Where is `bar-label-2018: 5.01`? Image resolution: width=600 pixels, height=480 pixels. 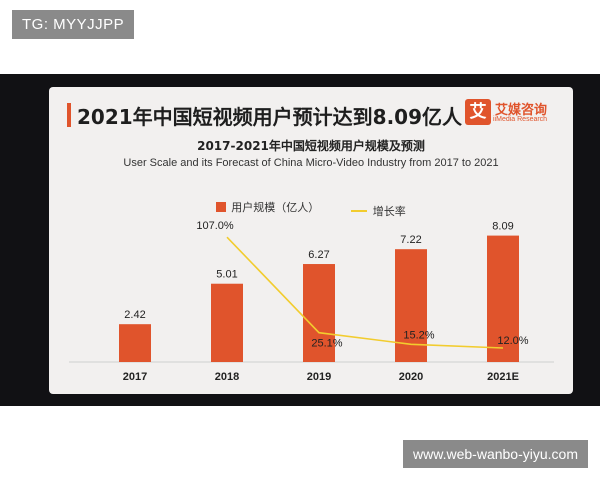 bar-label-2018: 5.01 is located at coordinates (226, 275).